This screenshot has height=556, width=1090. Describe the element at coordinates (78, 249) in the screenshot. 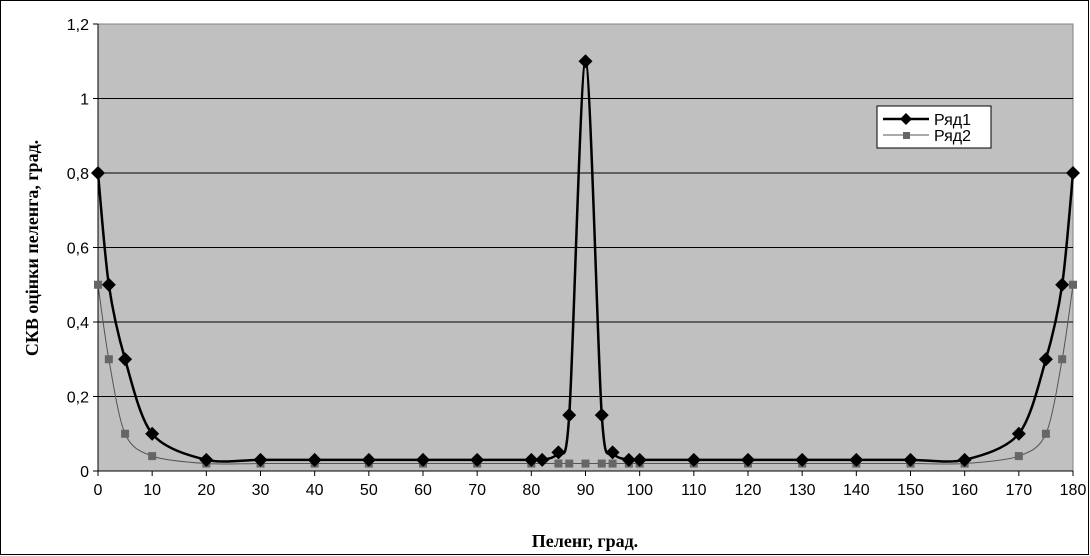

I see `y-tick-label: 0,6` at that location.